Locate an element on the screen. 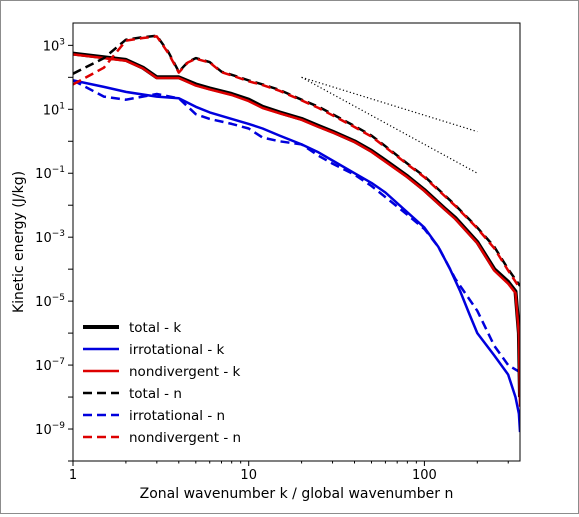 The height and width of the screenshot is (517, 579). legend-label-irrotational-n: irrotational - n is located at coordinates (177, 416).